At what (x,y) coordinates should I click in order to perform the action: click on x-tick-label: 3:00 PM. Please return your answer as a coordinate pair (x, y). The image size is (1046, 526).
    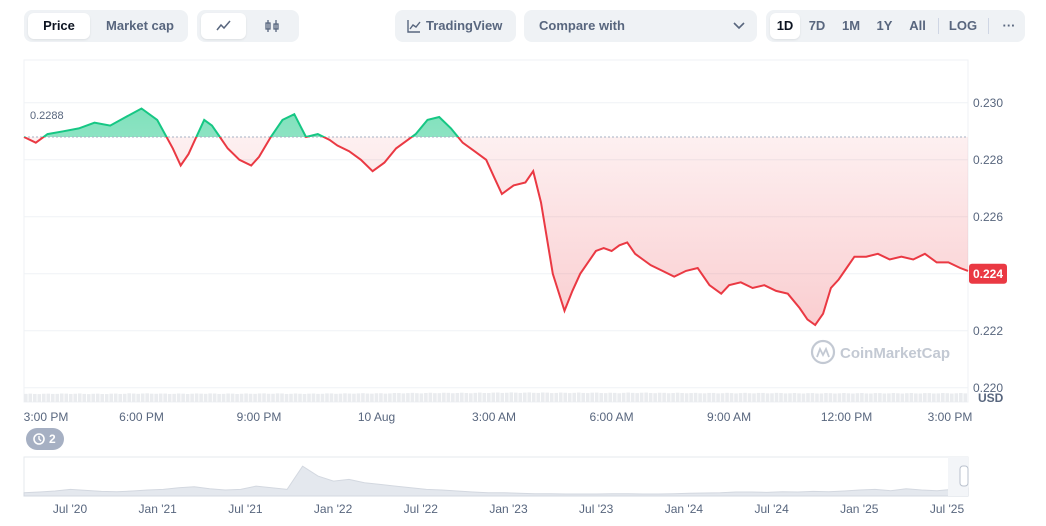
    Looking at the image, I should click on (950, 417).